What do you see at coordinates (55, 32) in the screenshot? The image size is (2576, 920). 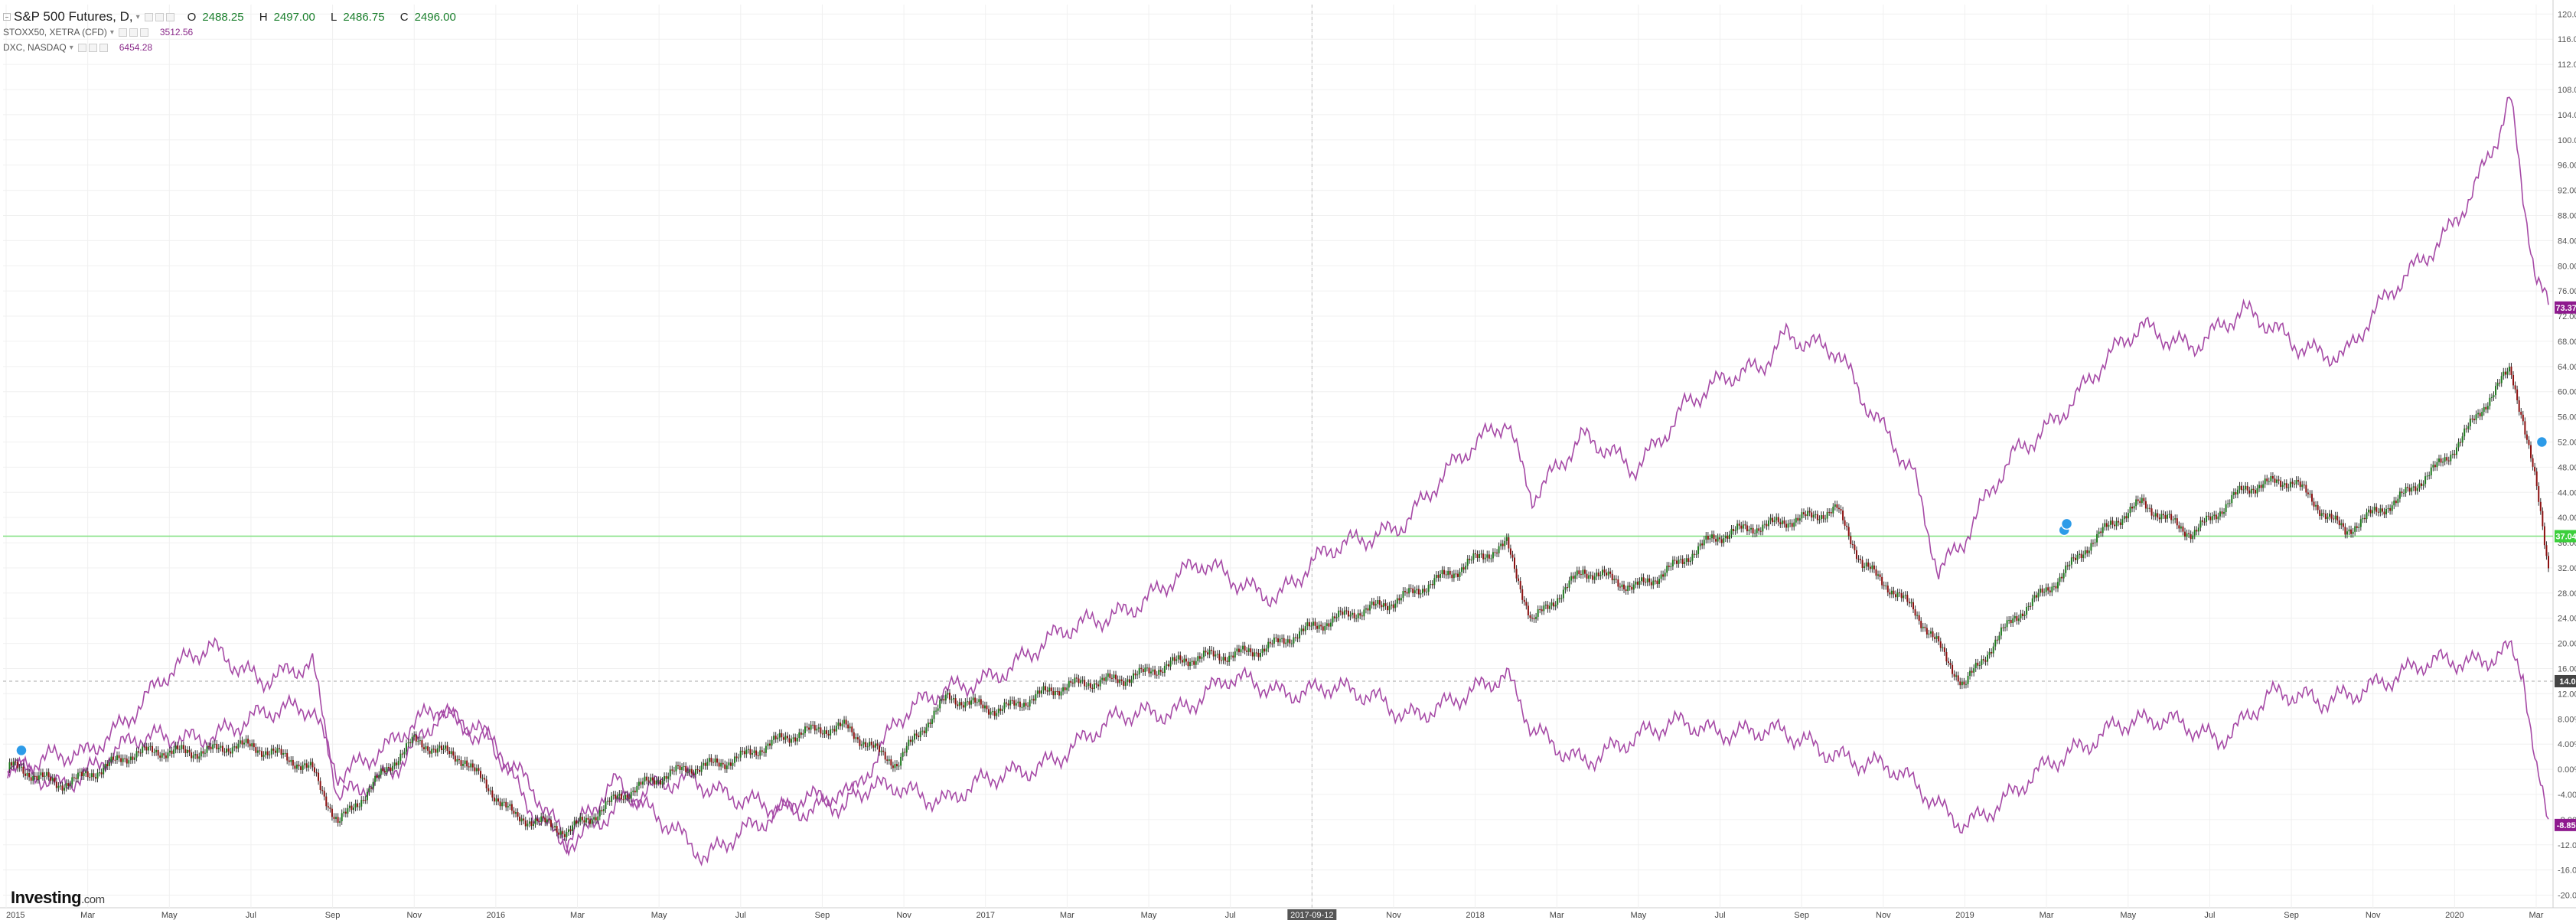 I see `overlay1-title: STOXX50, XETRA (CFD)` at bounding box center [55, 32].